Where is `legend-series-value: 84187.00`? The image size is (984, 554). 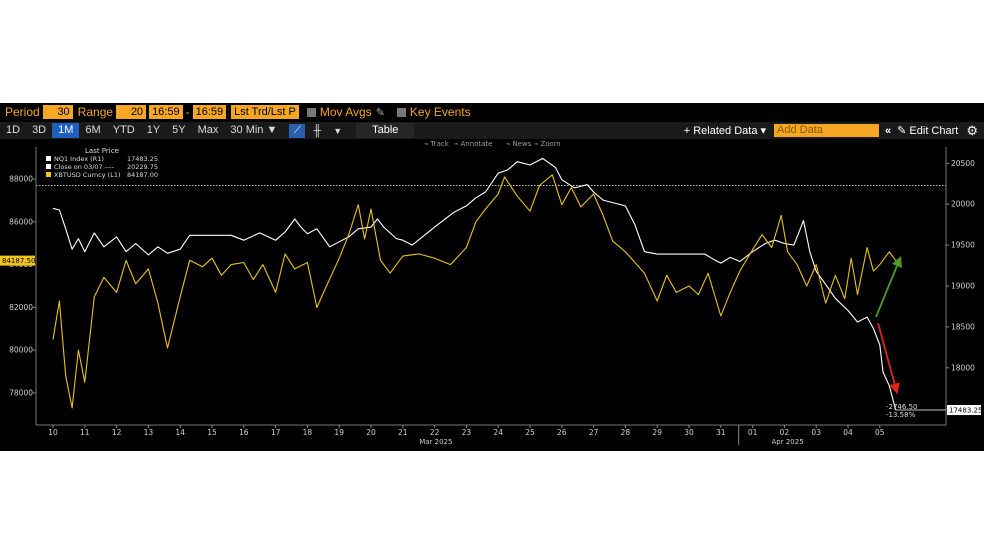 legend-series-value: 84187.00 is located at coordinates (142, 175).